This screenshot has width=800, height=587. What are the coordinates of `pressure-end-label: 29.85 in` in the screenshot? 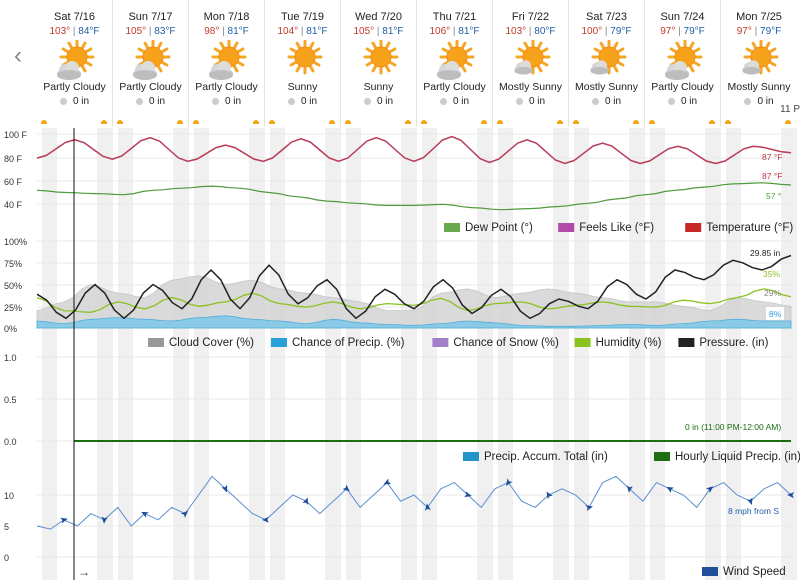 It's located at (765, 253).